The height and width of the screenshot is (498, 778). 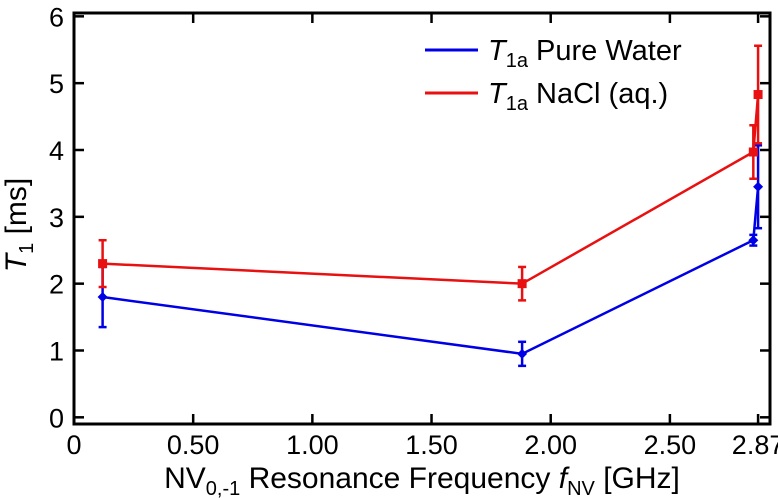 I want to click on y-tick-label: 6, so click(x=56, y=17).